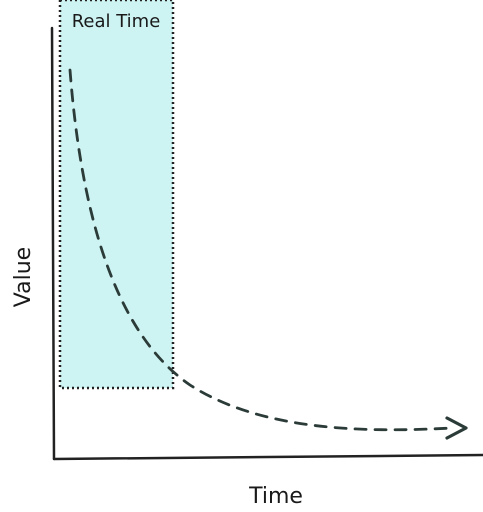  Describe the element at coordinates (53, 243) in the screenshot. I see `y-axis-line` at that location.